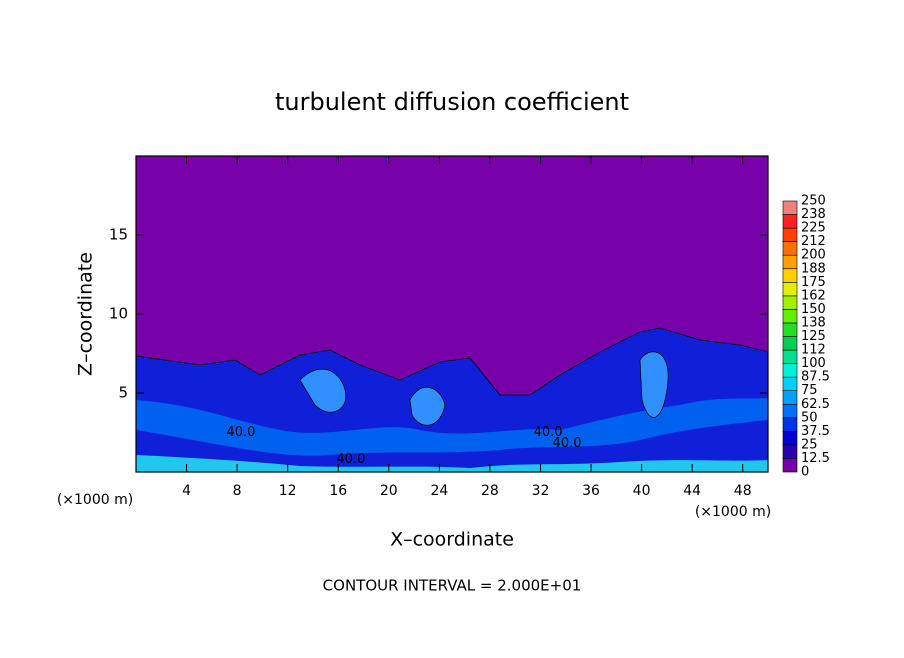 This screenshot has height=658, width=904. I want to click on x-tick-label: 24, so click(439, 491).